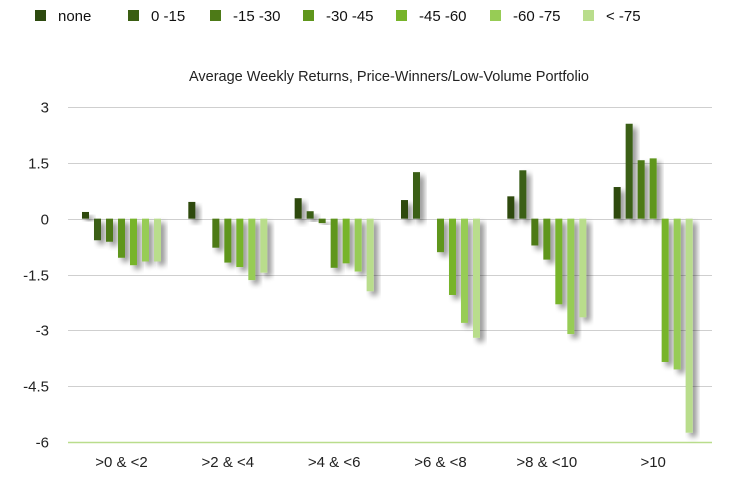 The image size is (731, 477). What do you see at coordinates (36, 387) in the screenshot?
I see `y-tick-label: -4.5` at bounding box center [36, 387].